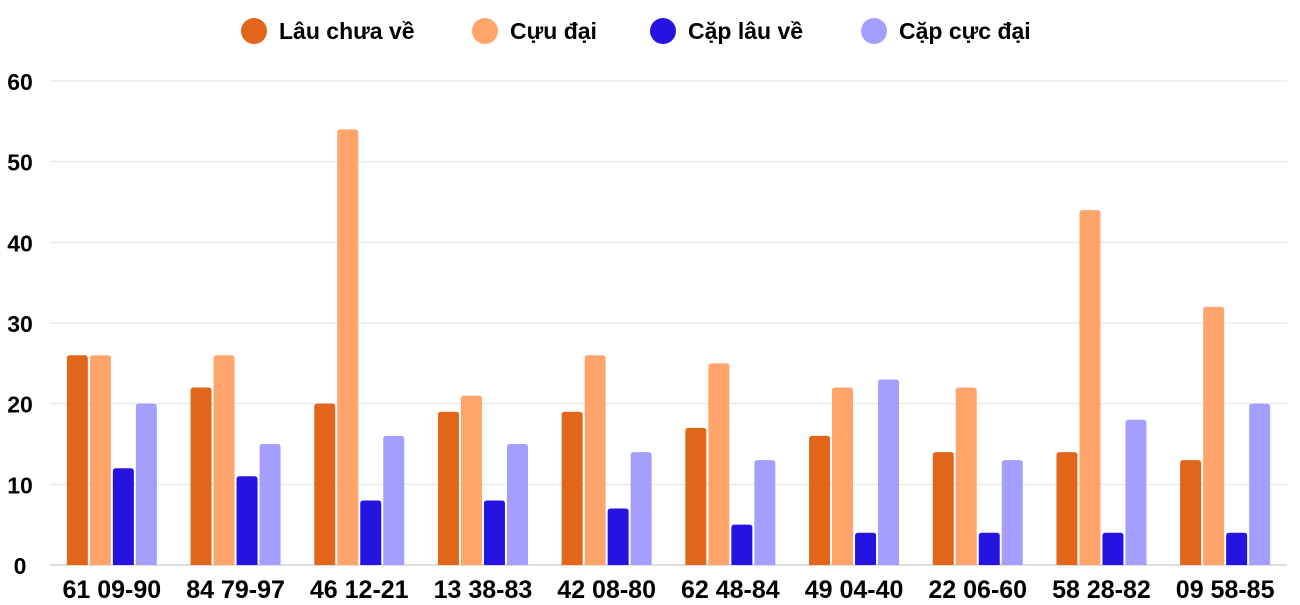 This screenshot has height=605, width=1300. What do you see at coordinates (965, 31) in the screenshot?
I see `legend-label: Cặp cực đại` at bounding box center [965, 31].